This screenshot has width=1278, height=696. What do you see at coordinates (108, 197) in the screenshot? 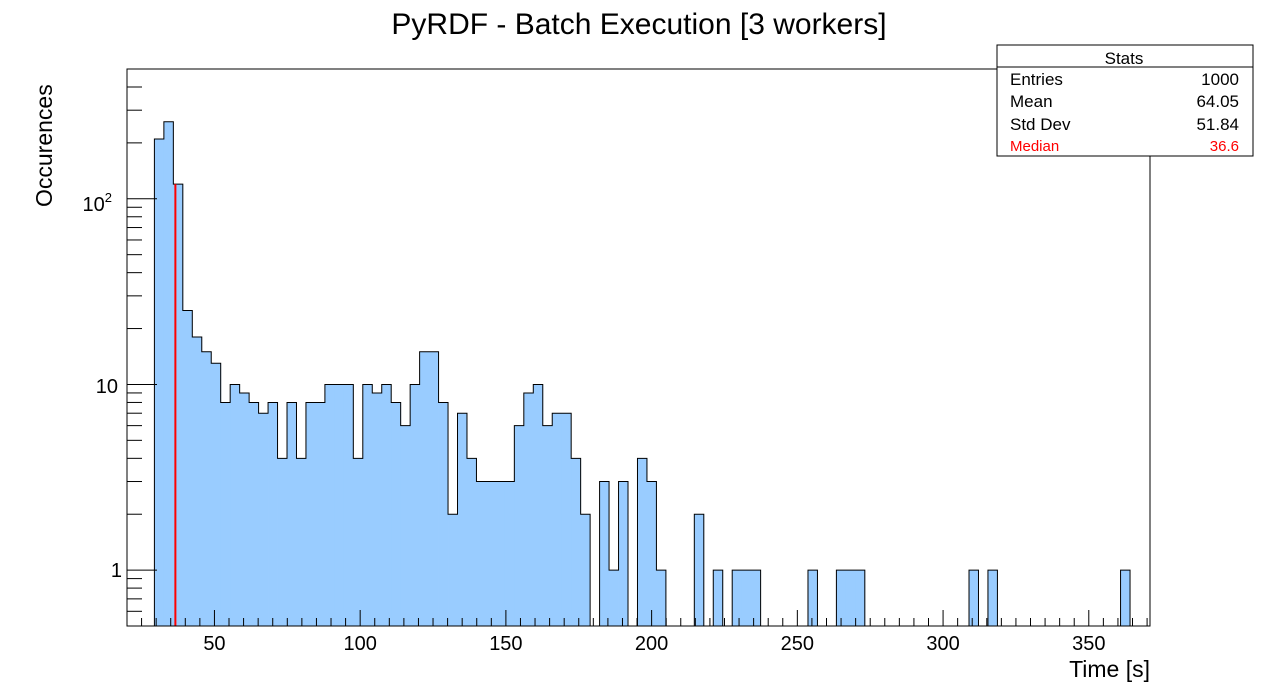
I see `y-tick-label-100-exponent: 2` at bounding box center [108, 197].